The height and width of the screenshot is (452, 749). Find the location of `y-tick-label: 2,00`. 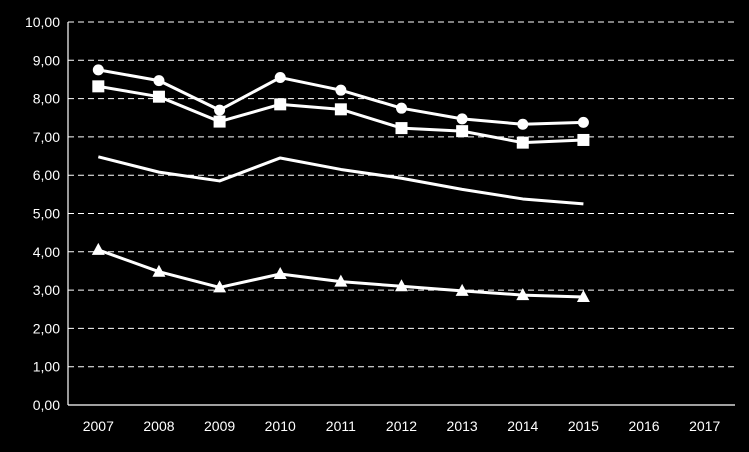

y-tick-label: 2,00 is located at coordinates (46, 328).